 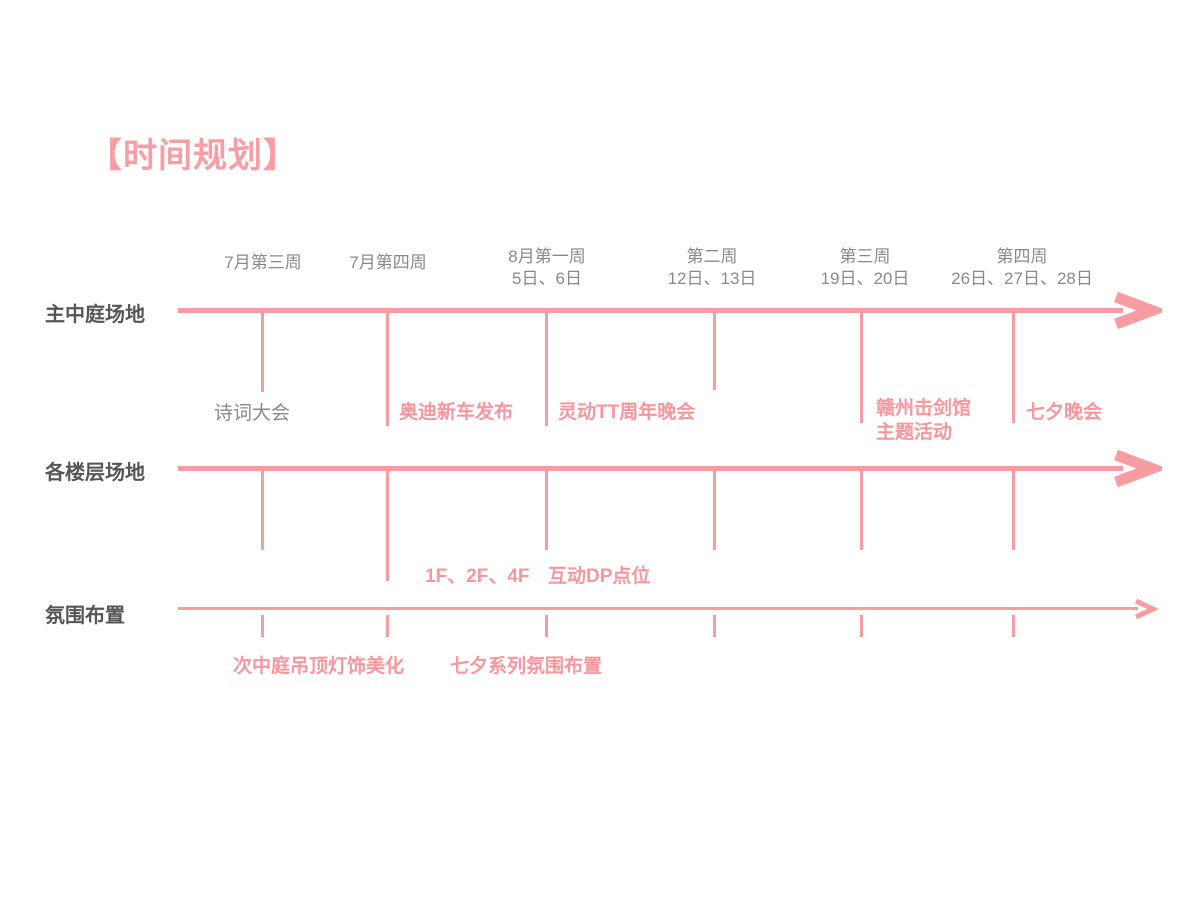 What do you see at coordinates (599, 576) in the screenshot?
I see `event-interactive-dp-spots: 互动DP点位` at bounding box center [599, 576].